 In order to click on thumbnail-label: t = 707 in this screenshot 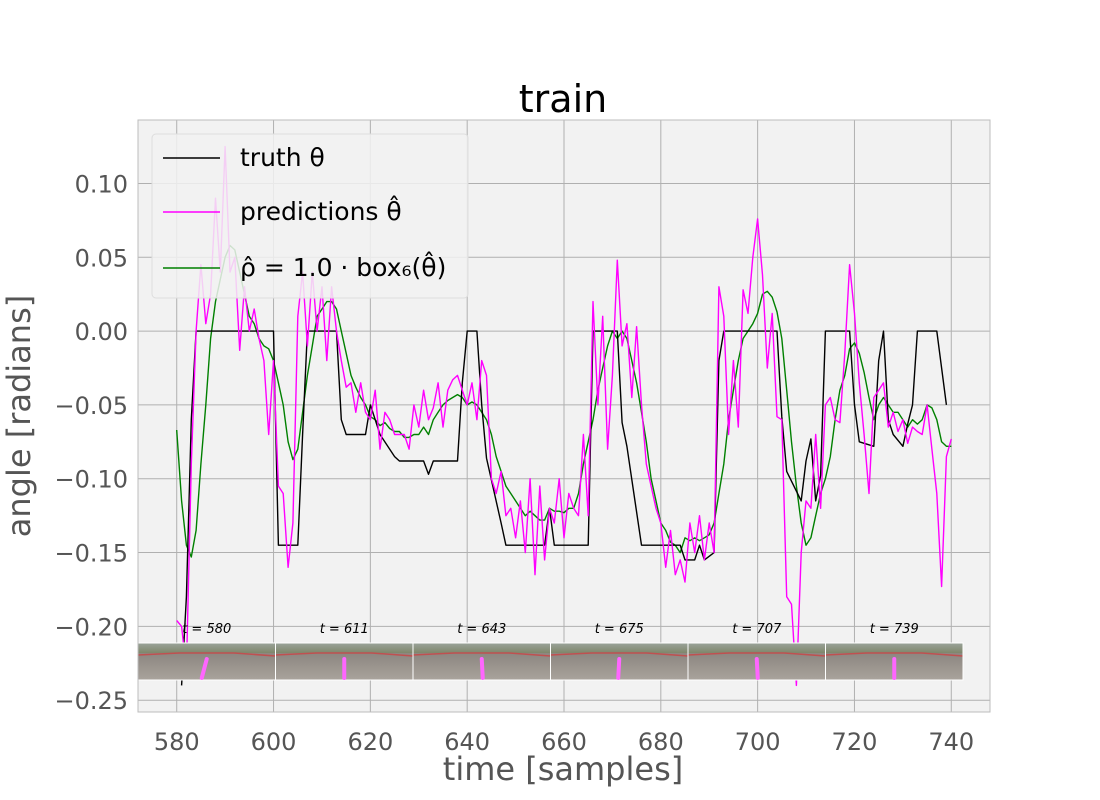, I will do `click(757, 629)`.